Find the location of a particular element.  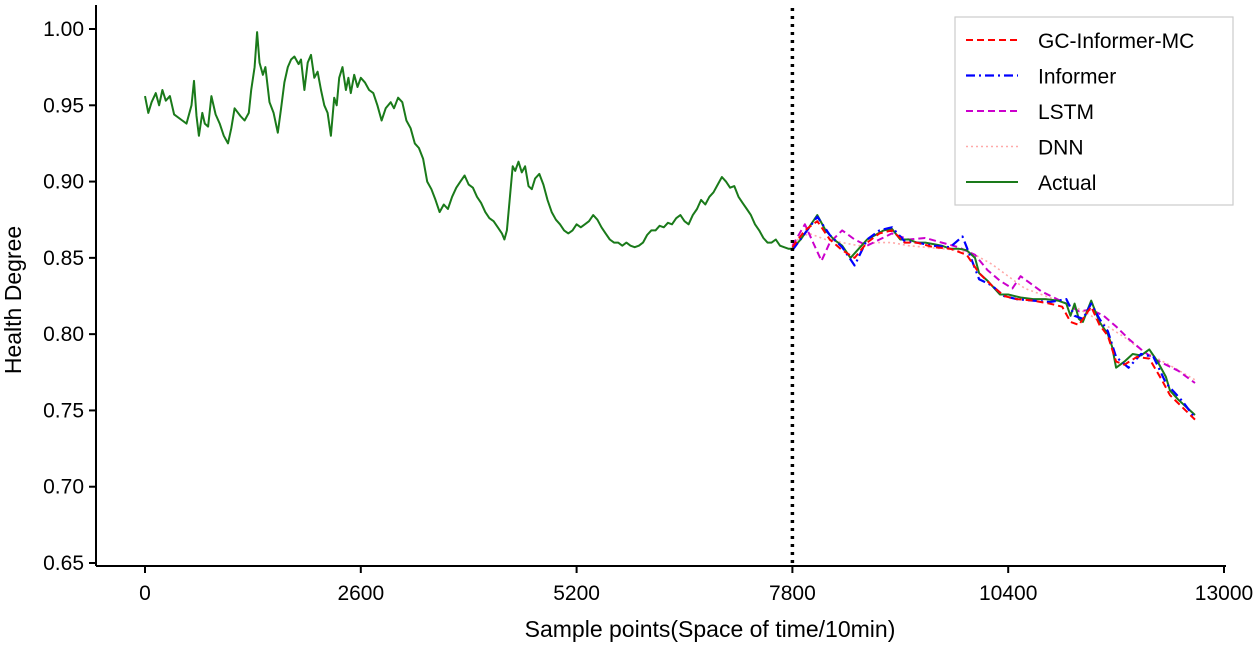

legend-label: GC-Informer-MC is located at coordinates (1116, 41).